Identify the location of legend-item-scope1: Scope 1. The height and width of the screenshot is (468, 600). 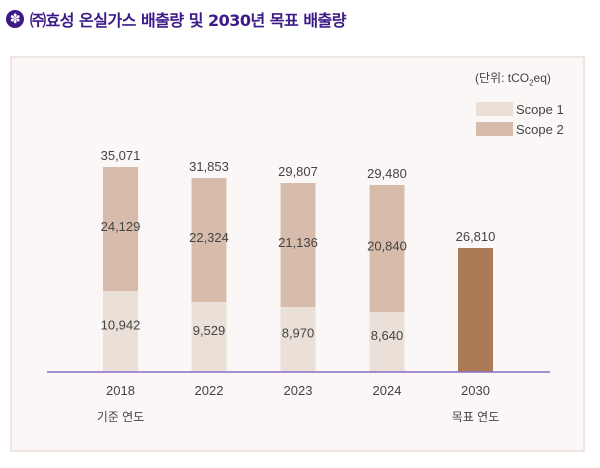
(520, 109).